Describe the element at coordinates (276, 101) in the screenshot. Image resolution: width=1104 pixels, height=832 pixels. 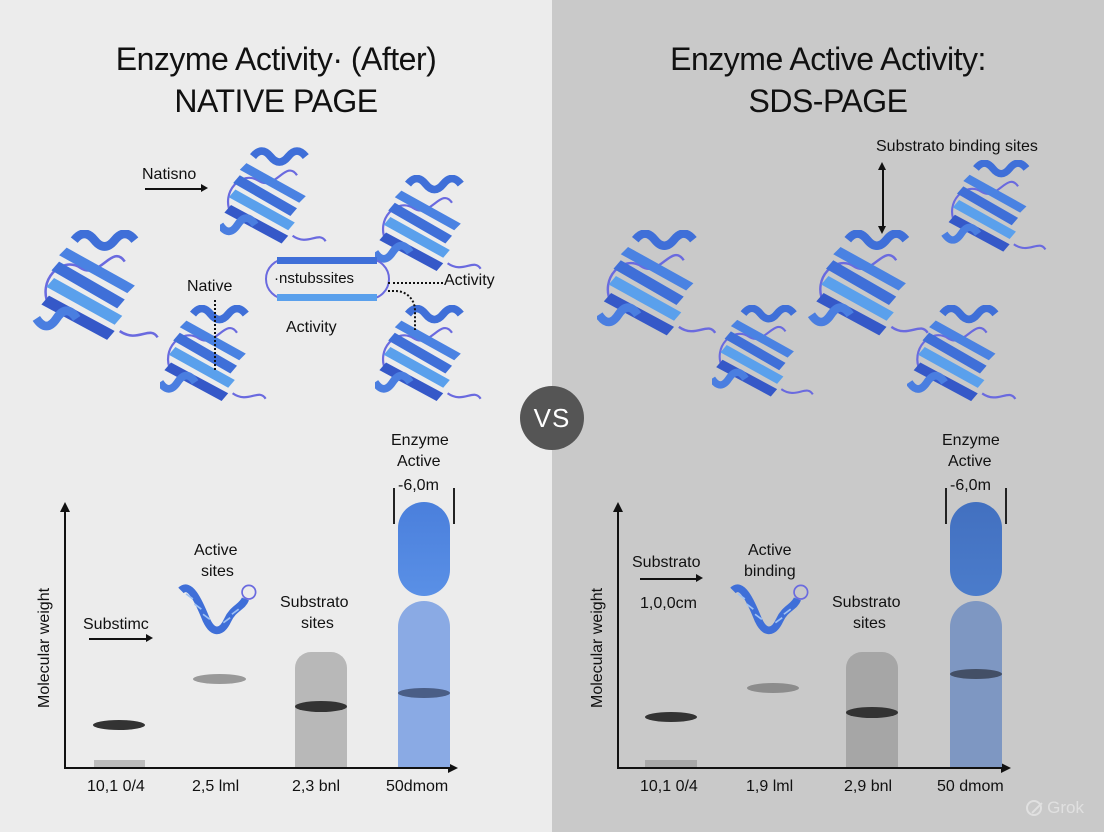
I see `native-title-line2: NATIVE PAGE` at that location.